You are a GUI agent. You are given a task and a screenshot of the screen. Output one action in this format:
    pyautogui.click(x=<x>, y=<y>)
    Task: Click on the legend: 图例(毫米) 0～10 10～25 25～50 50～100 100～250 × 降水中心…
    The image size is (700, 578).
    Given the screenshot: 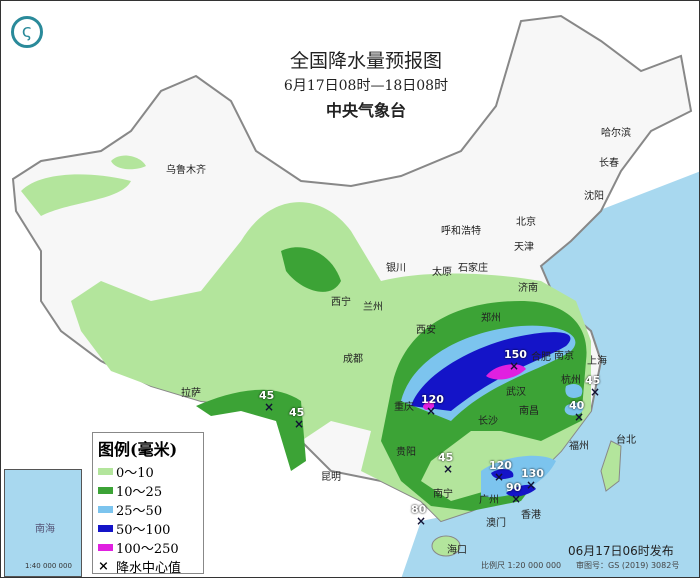 What is the action you would take?
    pyautogui.click(x=148, y=504)
    